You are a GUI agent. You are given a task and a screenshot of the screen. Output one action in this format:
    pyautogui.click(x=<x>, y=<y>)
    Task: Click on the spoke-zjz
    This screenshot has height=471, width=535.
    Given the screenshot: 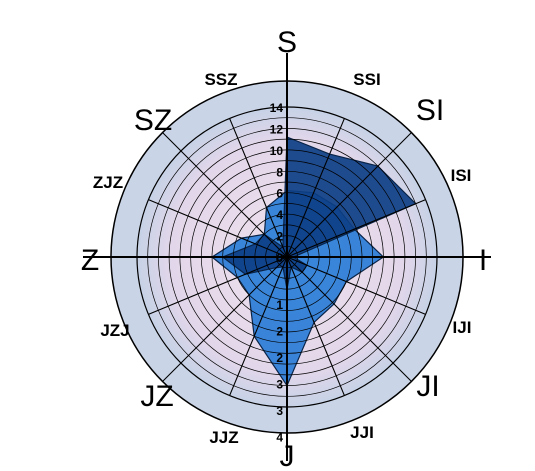 What is the action you would take?
    pyautogui.click(x=218, y=228)
    